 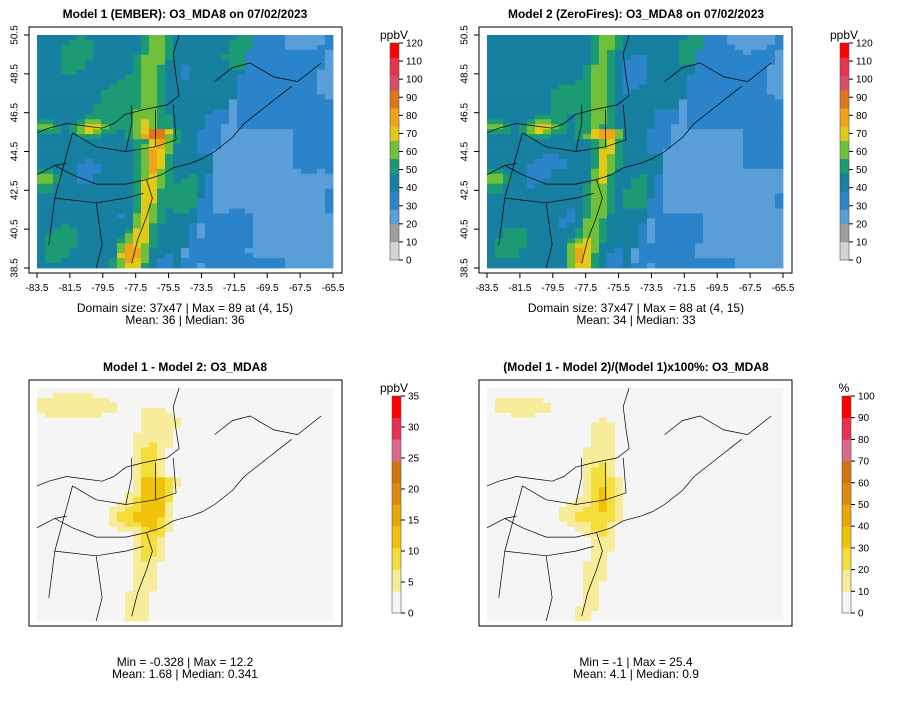 I want to click on x-tick-label: -65.5, so click(x=333, y=288).